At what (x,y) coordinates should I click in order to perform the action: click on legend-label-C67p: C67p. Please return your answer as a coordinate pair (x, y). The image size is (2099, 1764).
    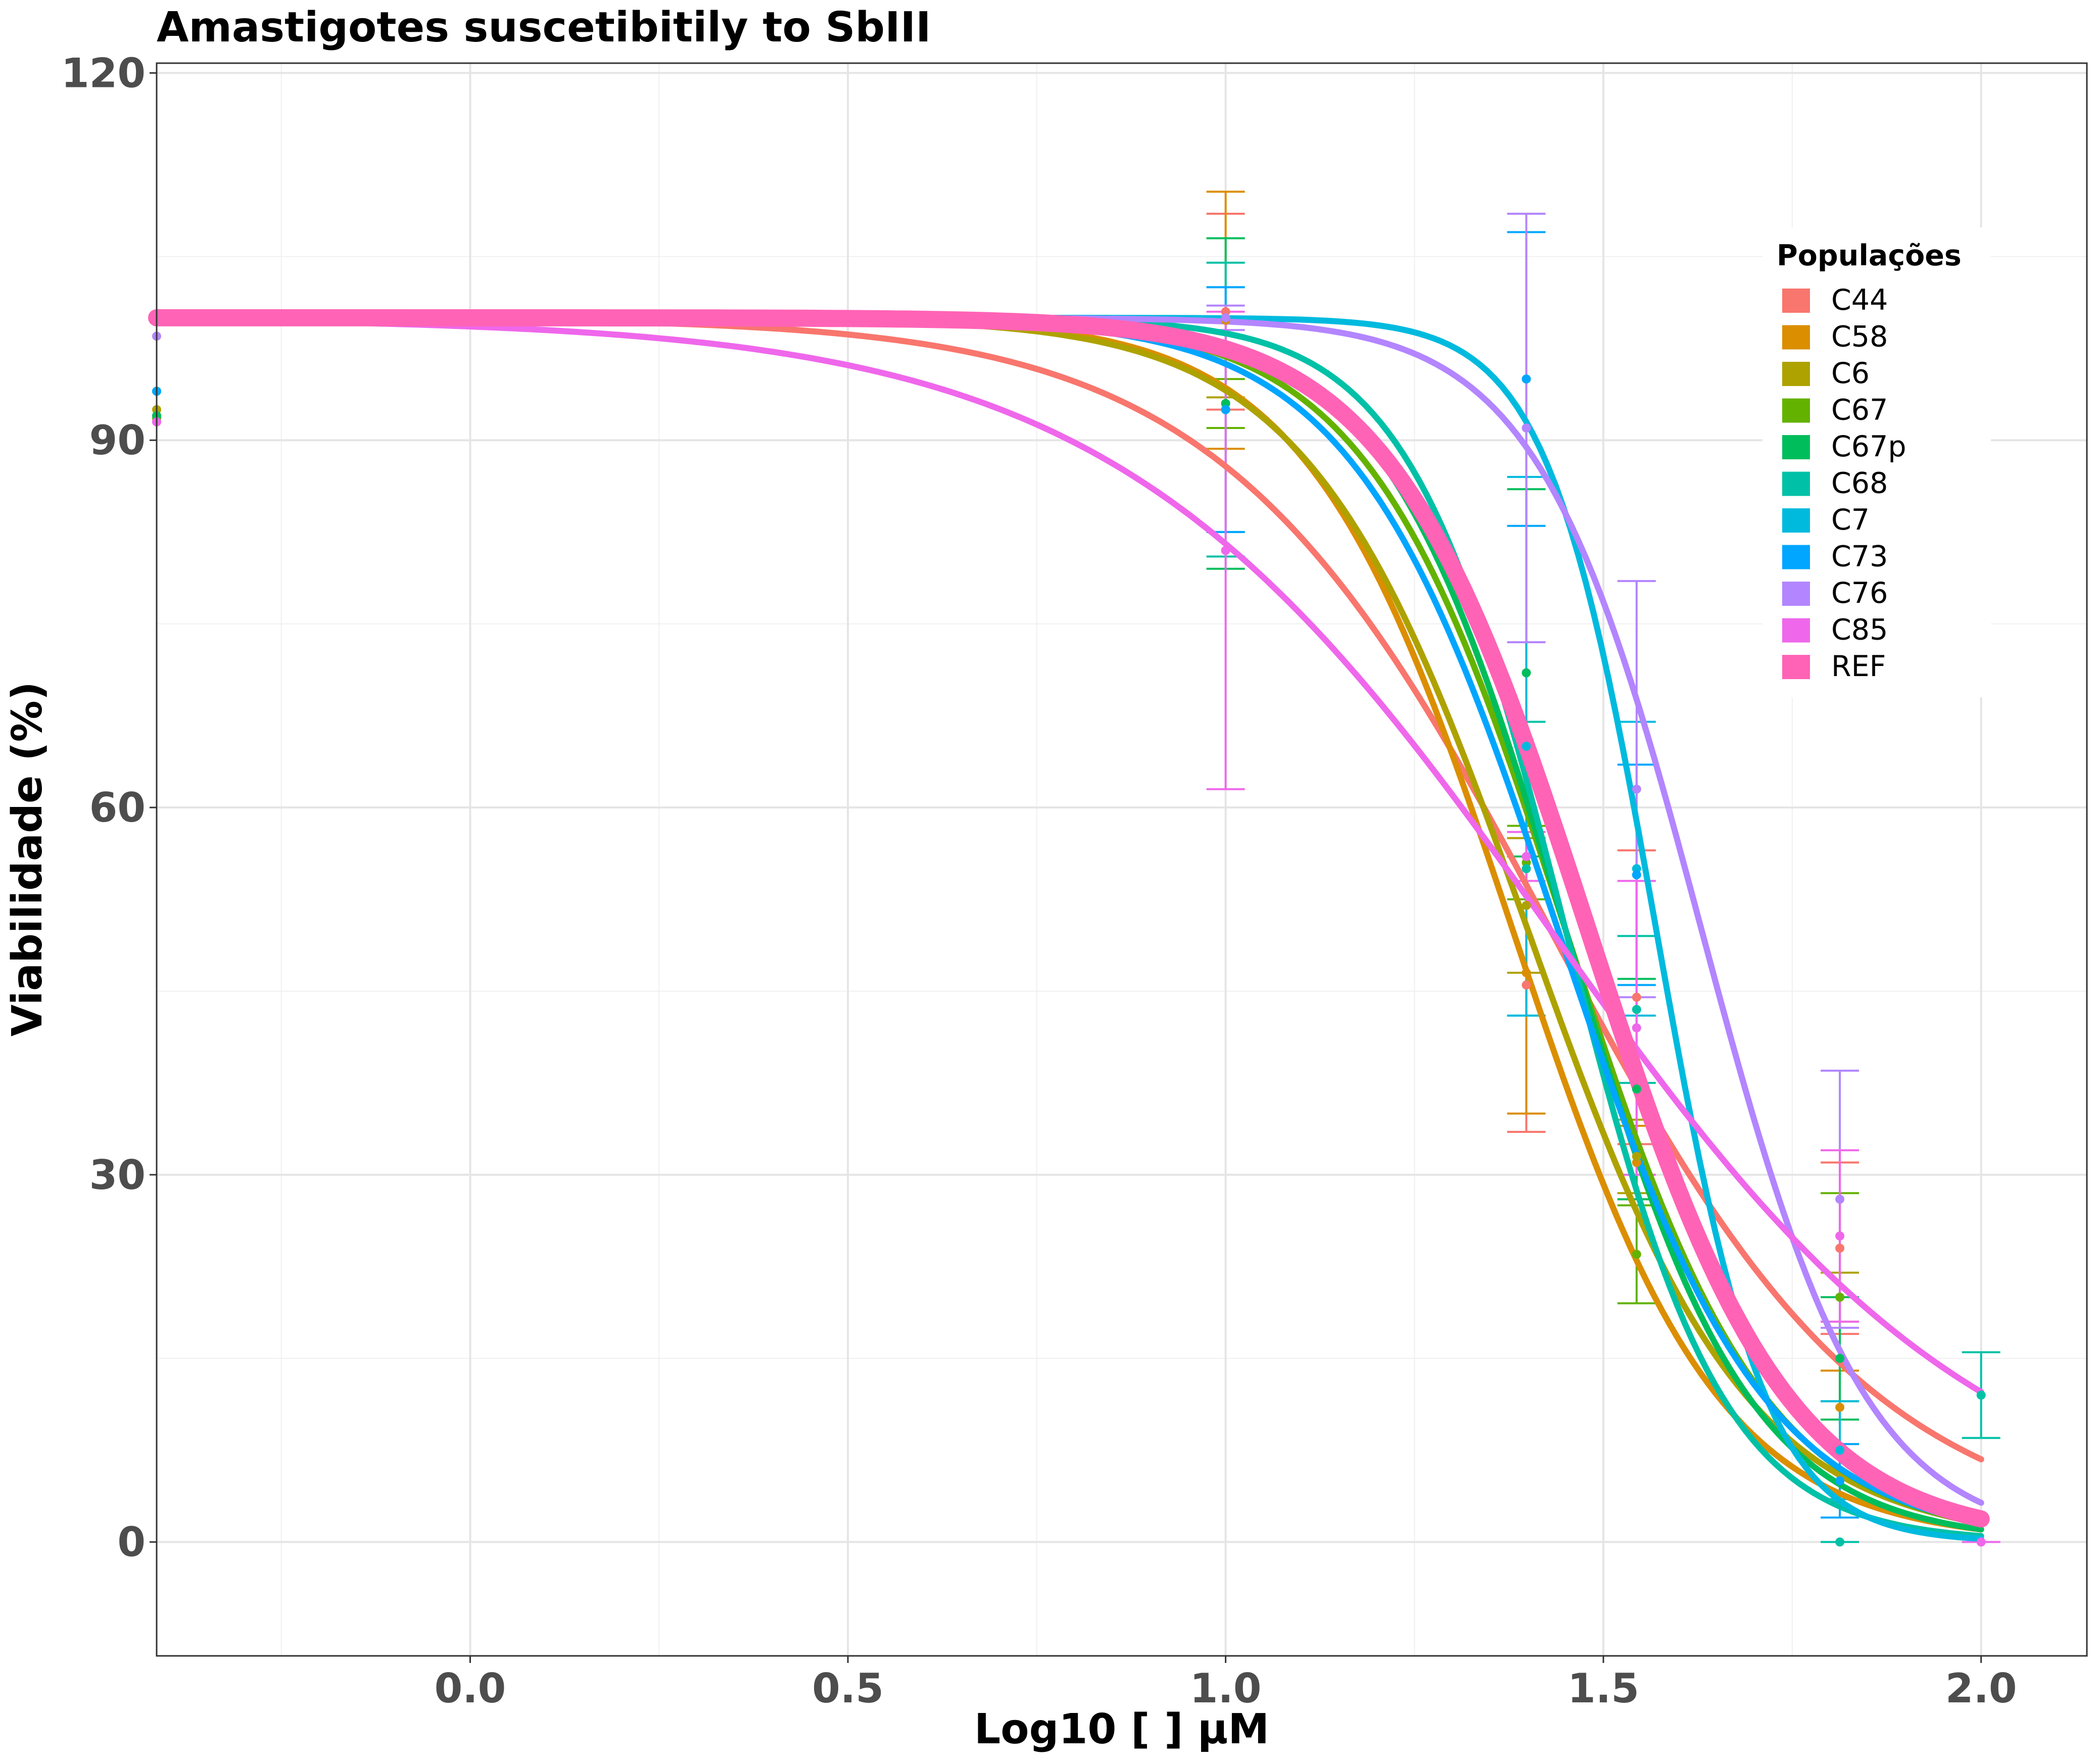
    Looking at the image, I should click on (1868, 447).